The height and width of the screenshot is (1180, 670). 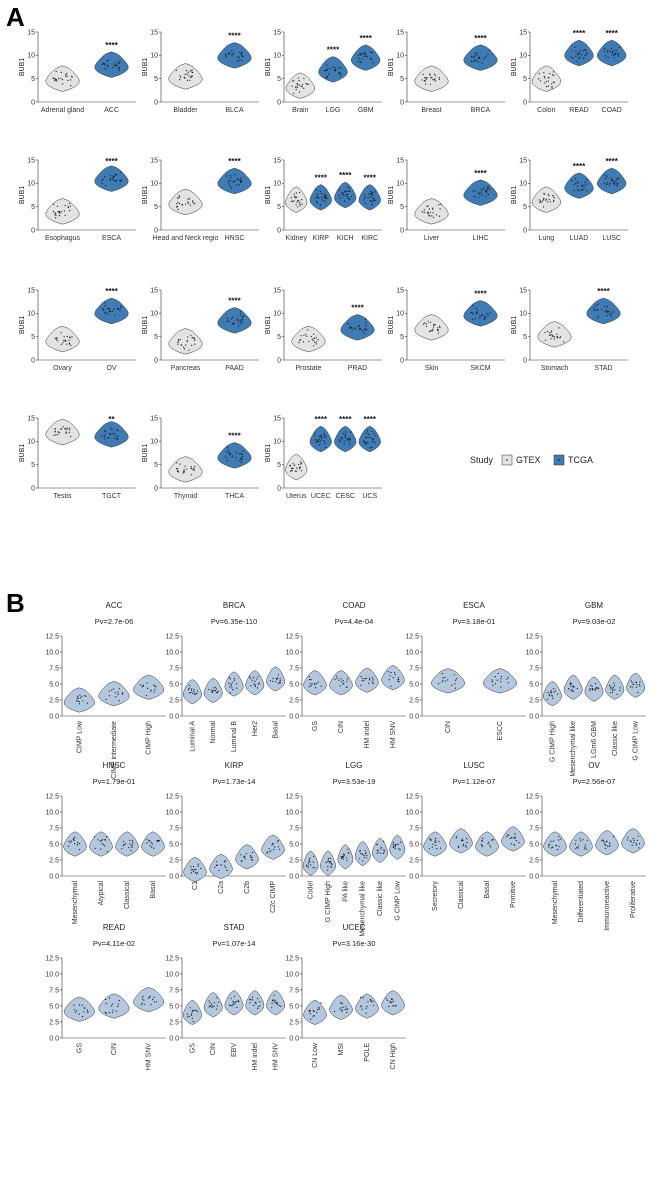 What do you see at coordinates (234, 1050) in the screenshot?
I see `x-tick-label: EBV` at bounding box center [234, 1050].